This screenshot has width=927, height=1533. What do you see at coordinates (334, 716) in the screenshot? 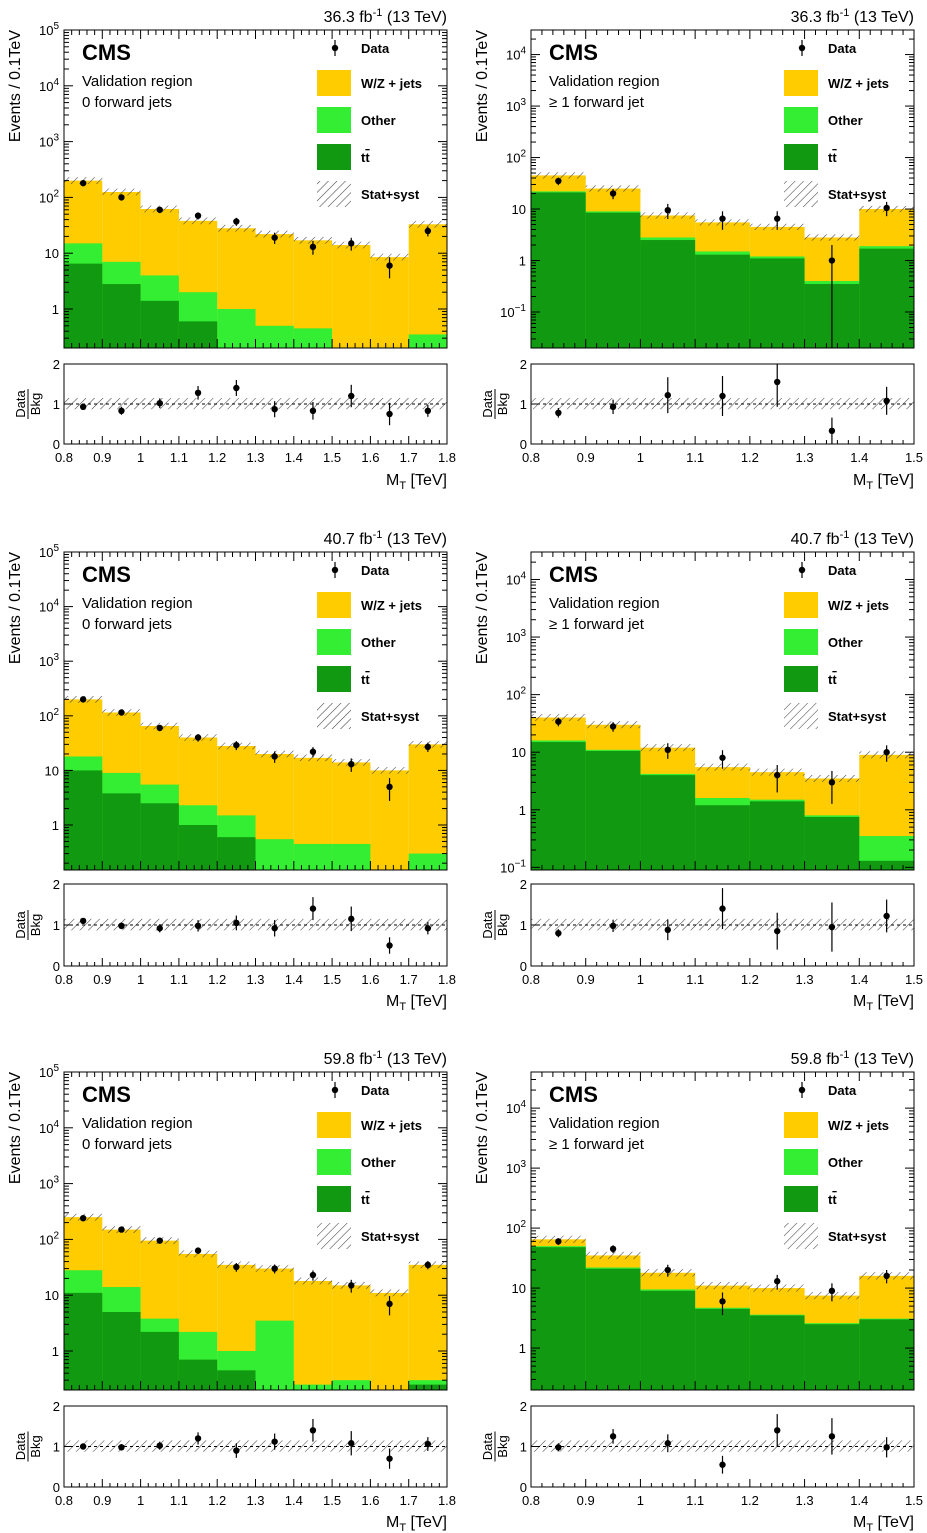
I see `legend-swatch-stat` at bounding box center [334, 716].